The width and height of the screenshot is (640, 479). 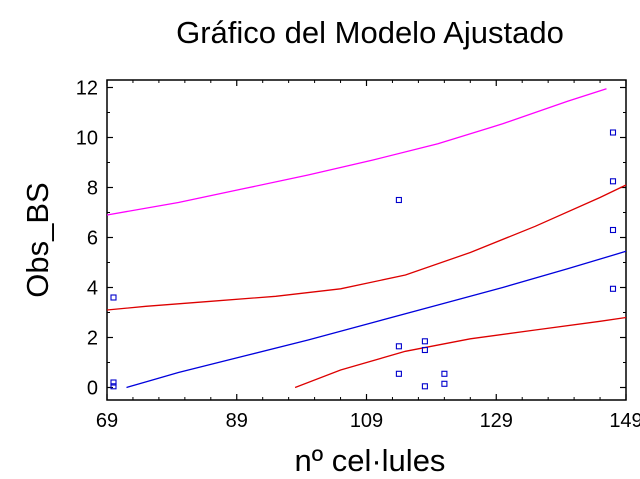 I want to click on x-tick-label: 149, so click(x=624, y=421).